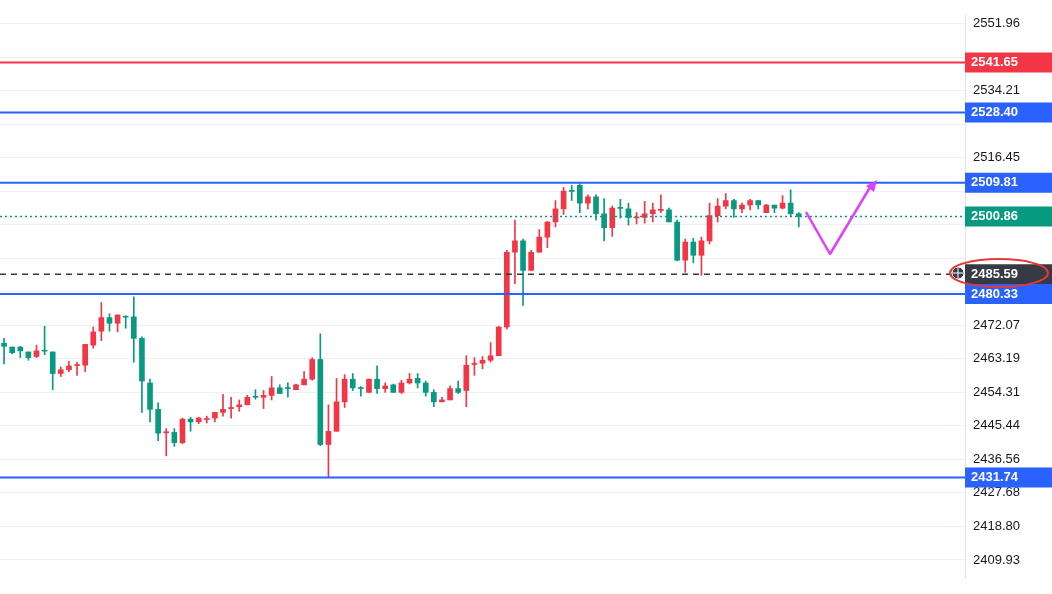 Image resolution: width=1052 pixels, height=594 pixels. What do you see at coordinates (996, 23) in the screenshot?
I see `y-tick-label: 2551.96` at bounding box center [996, 23].